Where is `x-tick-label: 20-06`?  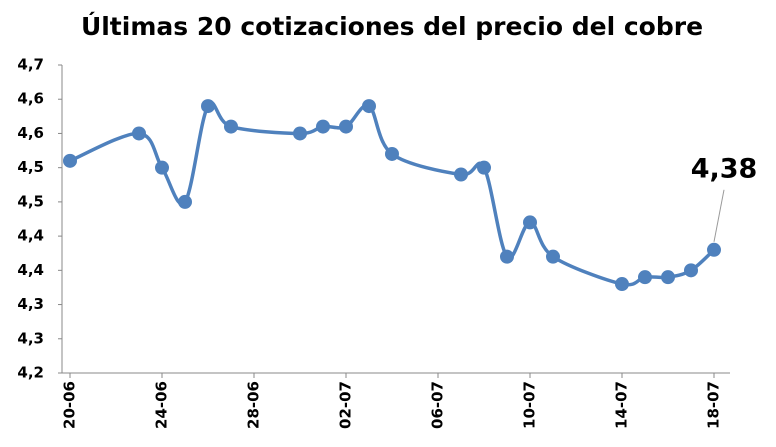
x-tick-label: 20-06 is located at coordinates (70, 405).